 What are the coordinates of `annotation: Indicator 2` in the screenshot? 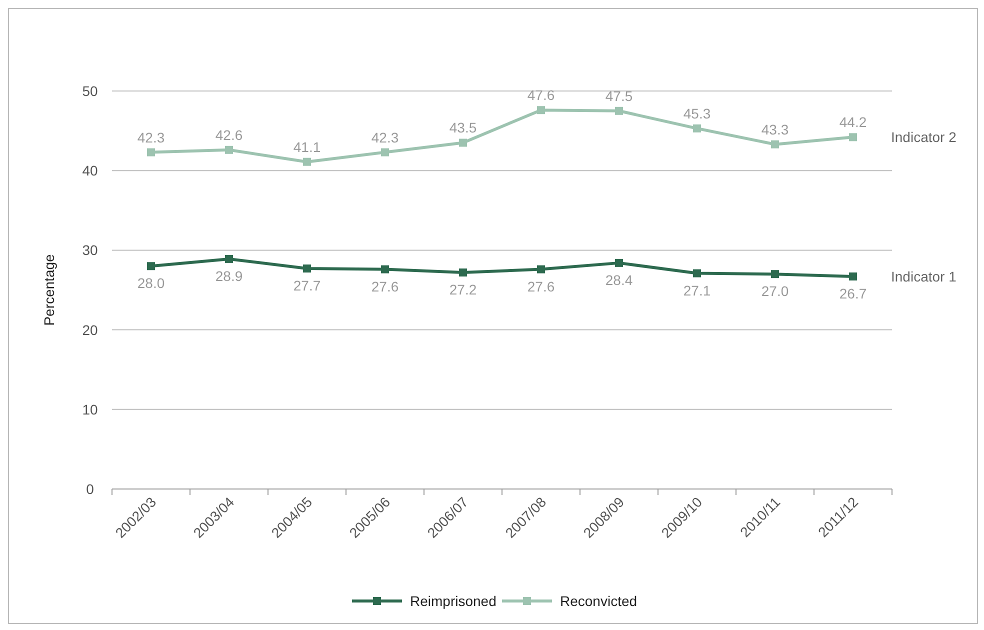 It's located at (924, 137).